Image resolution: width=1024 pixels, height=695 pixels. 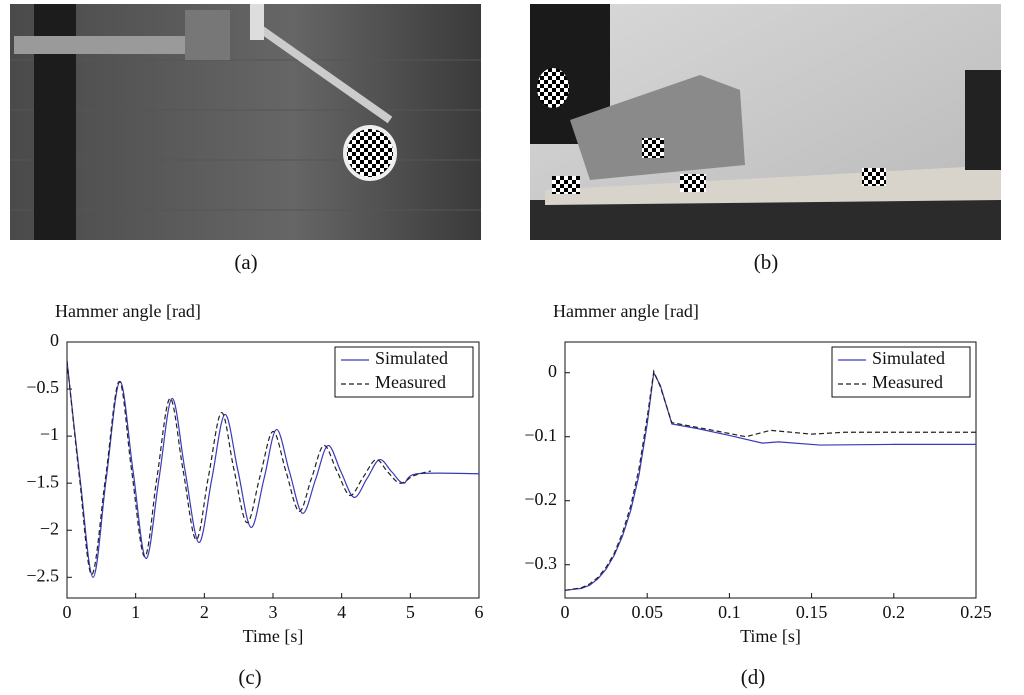 What do you see at coordinates (410, 612) in the screenshot?
I see `x-tick-label: 5` at bounding box center [410, 612].